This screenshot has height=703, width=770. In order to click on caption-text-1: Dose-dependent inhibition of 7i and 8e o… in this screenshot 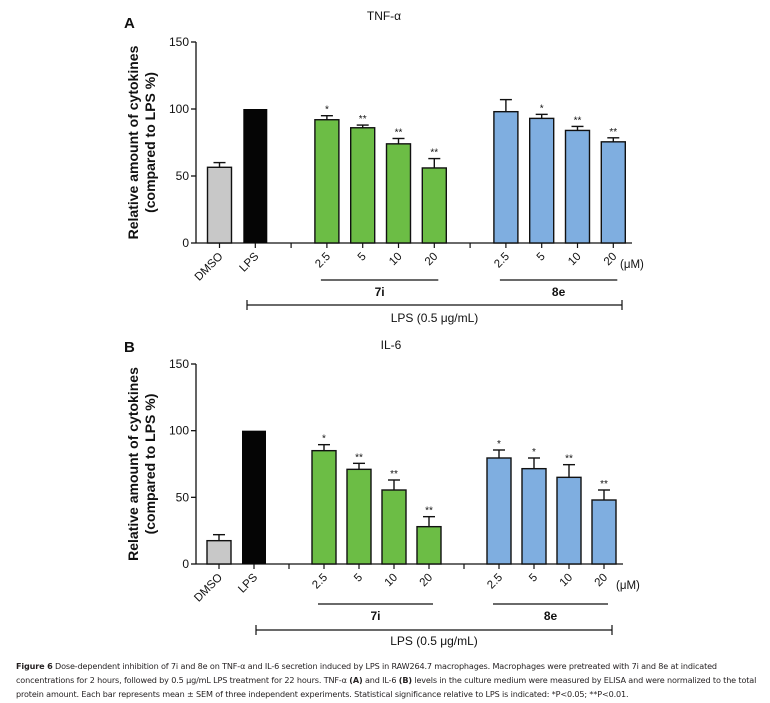, I will do `click(366, 673)`.